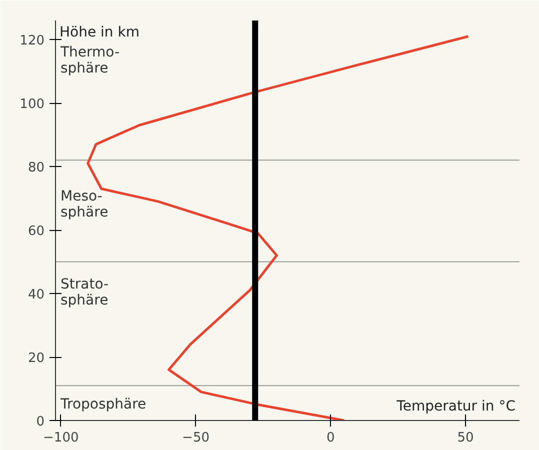  What do you see at coordinates (32, 41) in the screenshot?
I see `y-tick-label: 120` at bounding box center [32, 41].